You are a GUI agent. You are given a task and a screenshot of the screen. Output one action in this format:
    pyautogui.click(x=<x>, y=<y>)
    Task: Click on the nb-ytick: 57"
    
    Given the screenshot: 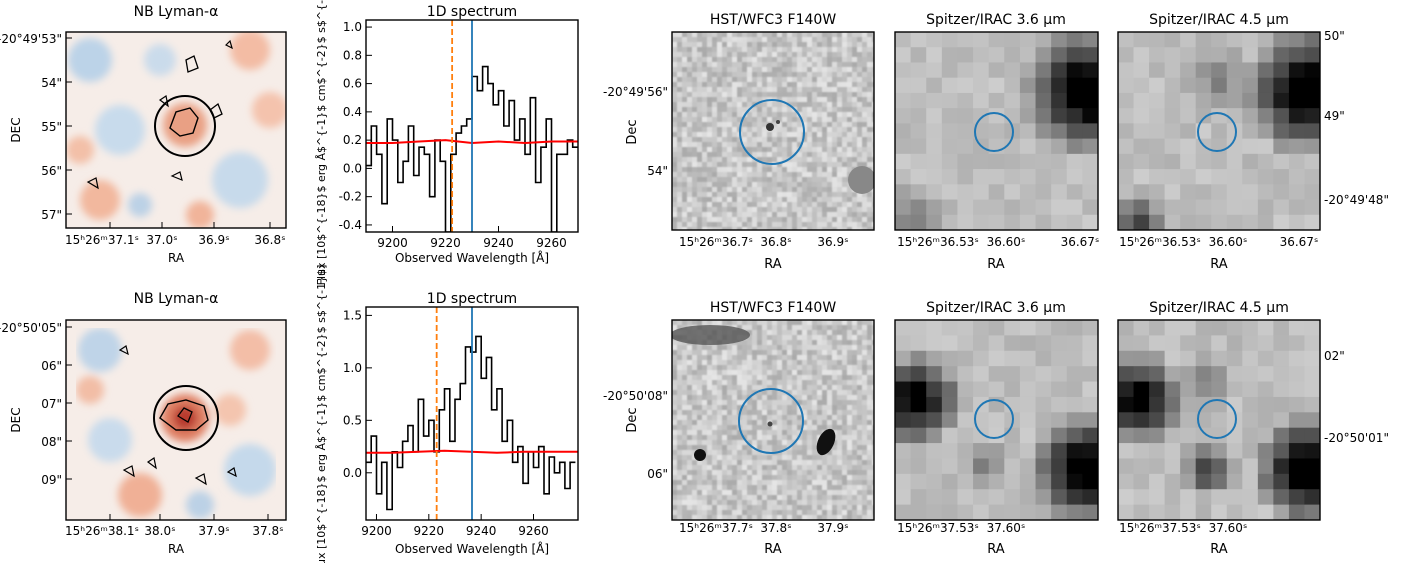 What is the action you would take?
    pyautogui.click(x=51, y=215)
    